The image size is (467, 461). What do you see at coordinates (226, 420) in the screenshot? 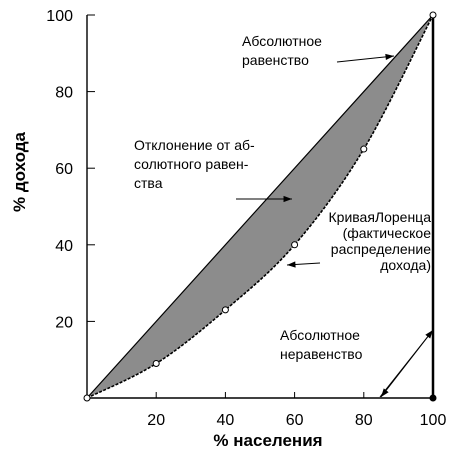
I see `x-tick-label: 40` at bounding box center [226, 420].